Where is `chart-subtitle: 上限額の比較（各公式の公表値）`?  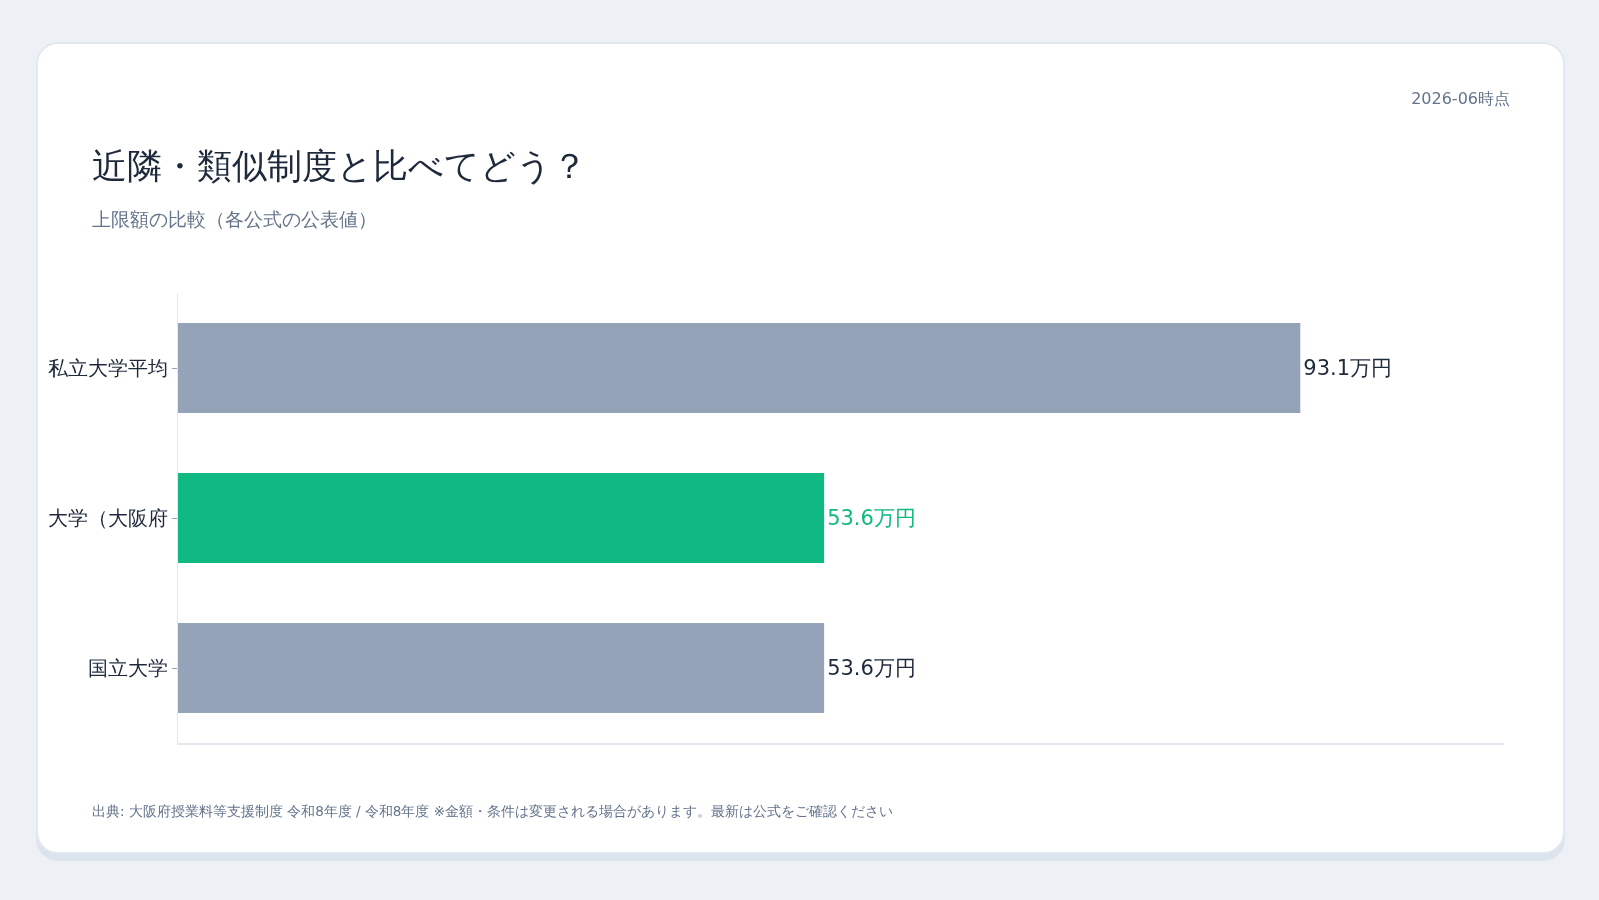 chart-subtitle: 上限額の比較（各公式の公表値） is located at coordinates (234, 219).